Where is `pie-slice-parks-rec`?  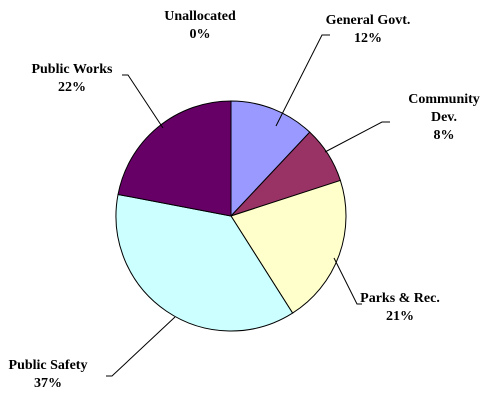 pie-slice-parks-rec is located at coordinates (288, 246).